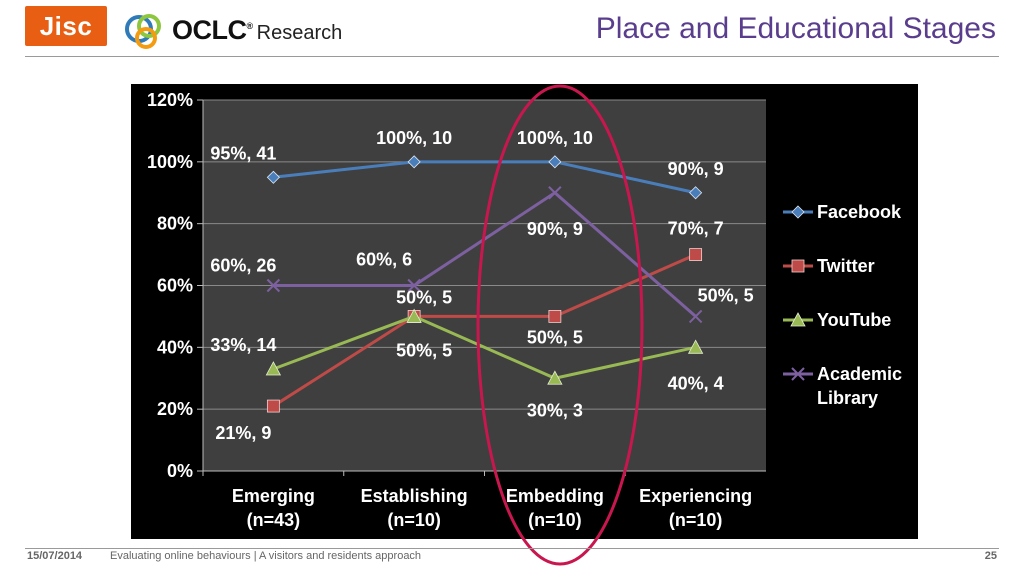 This screenshot has width=1024, height=576. Describe the element at coordinates (555, 496) in the screenshot. I see `x-tick-label: Embedding` at that location.